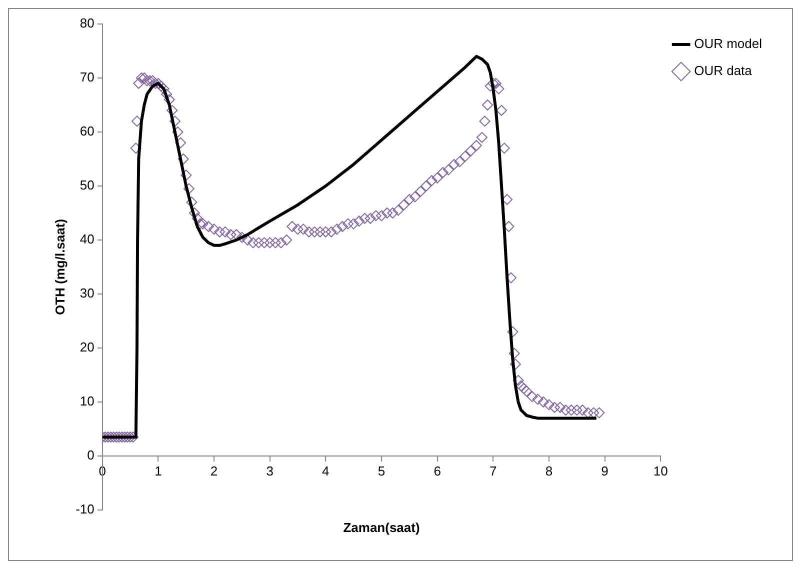  What do you see at coordinates (437, 470) in the screenshot?
I see `x-tick-label: 6` at bounding box center [437, 470].